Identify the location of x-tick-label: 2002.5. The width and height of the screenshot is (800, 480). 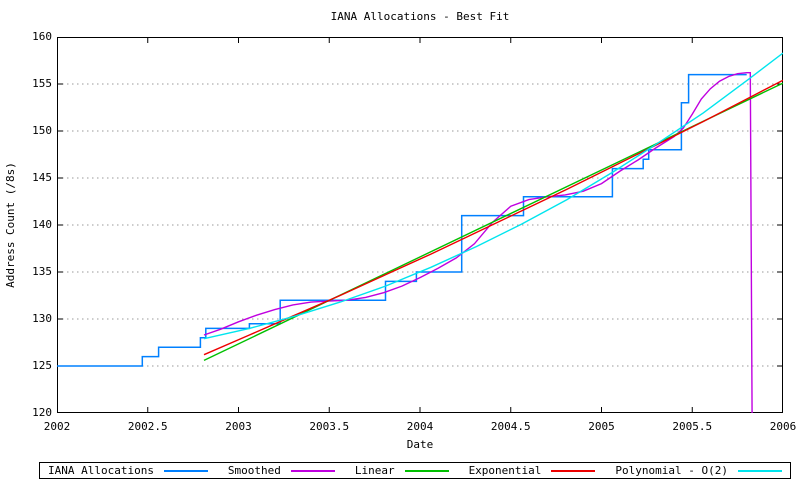
(147, 426).